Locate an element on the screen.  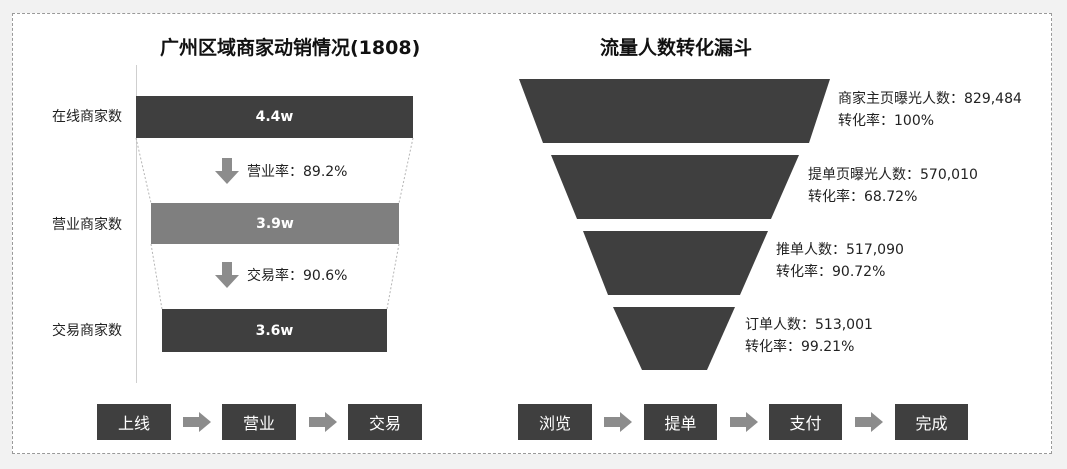
stage-1: 商家主页曝光人数：829,484 转化率：100% is located at coordinates (930, 110).